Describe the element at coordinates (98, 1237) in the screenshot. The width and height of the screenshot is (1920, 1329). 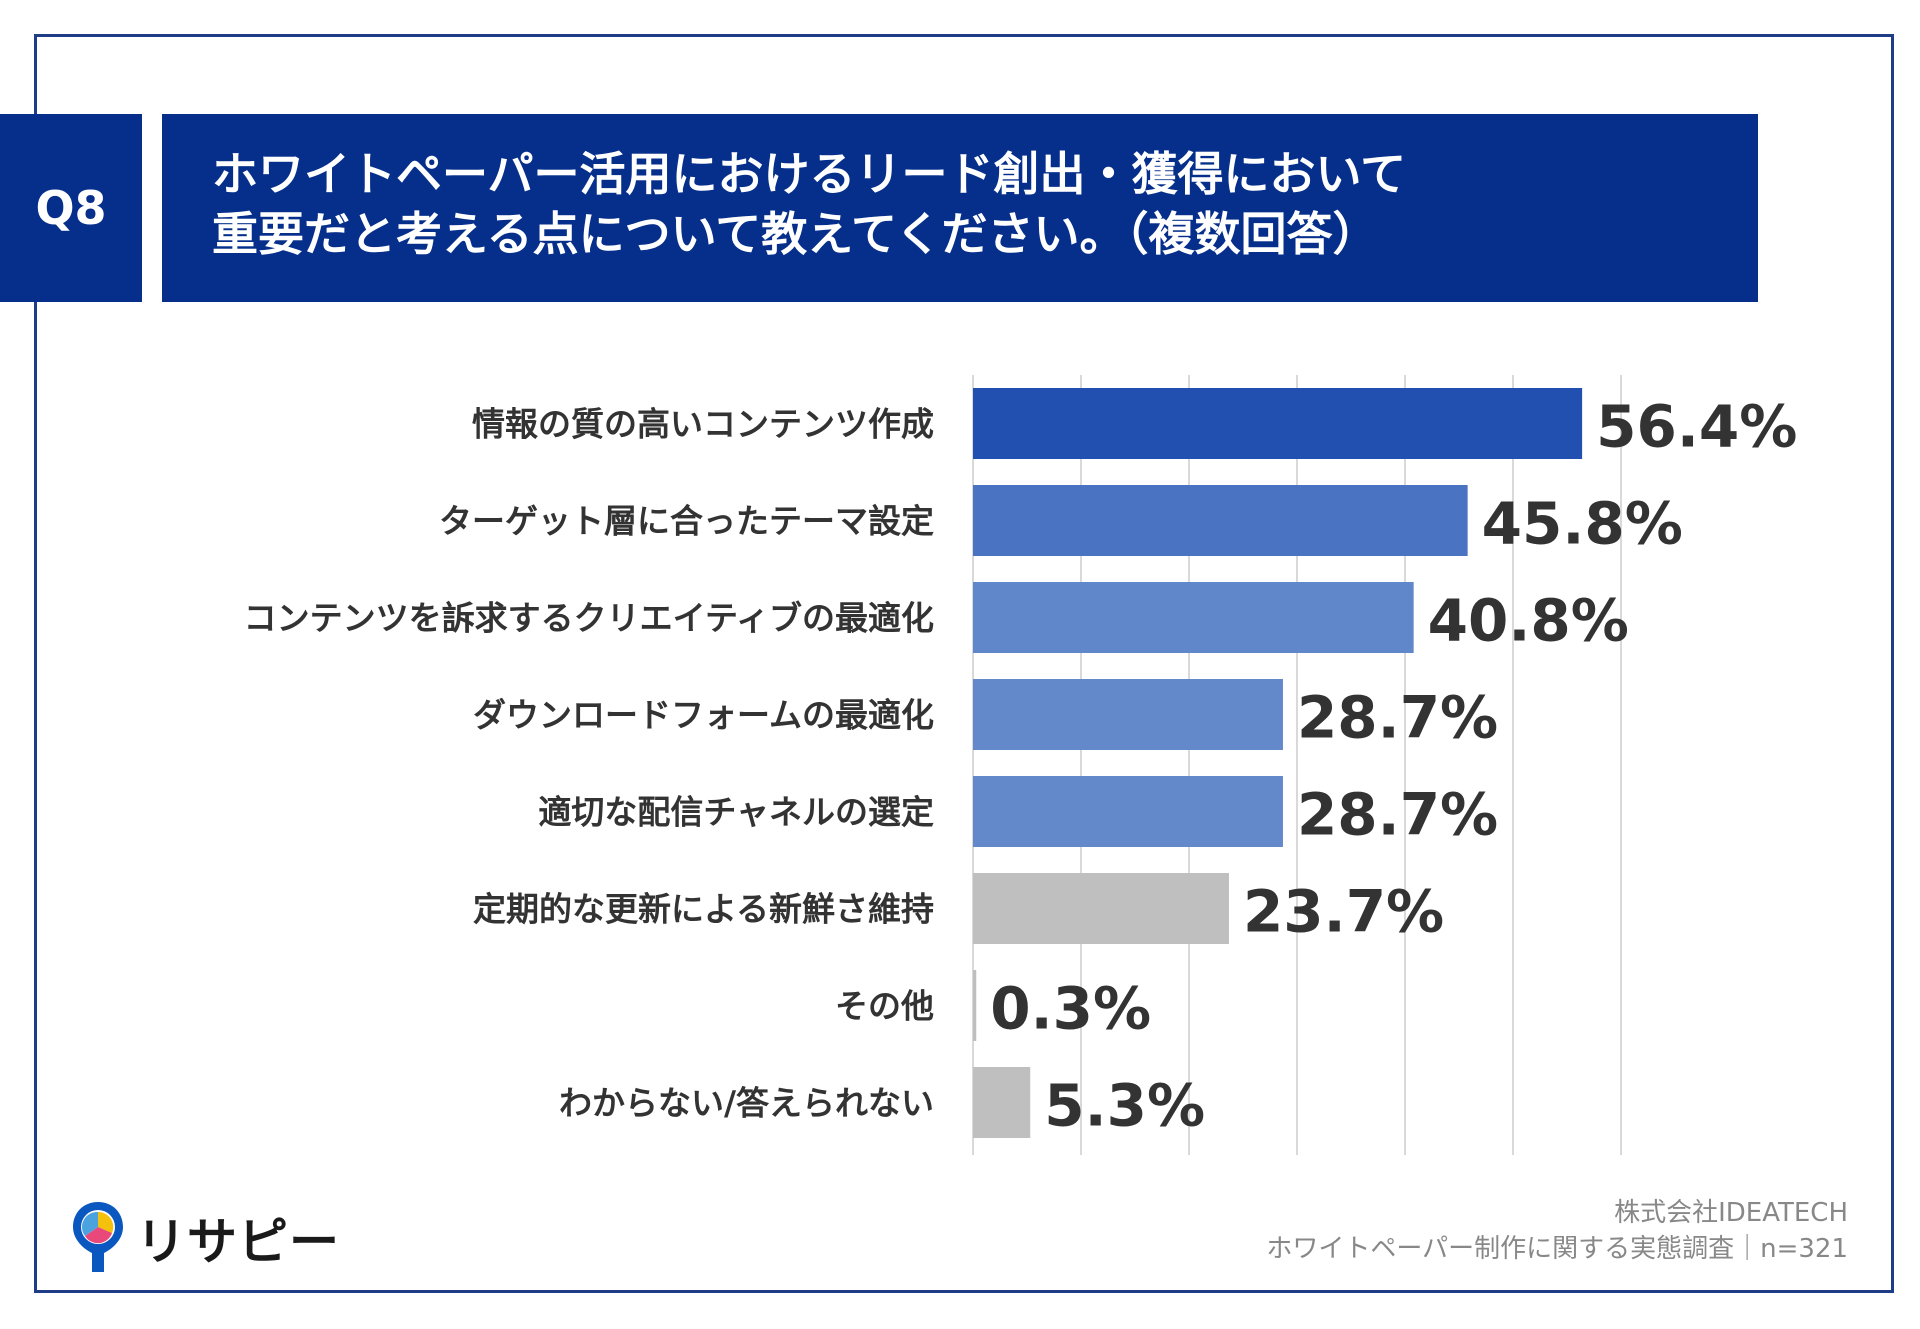
I see `map-pin-logo-icon` at that location.